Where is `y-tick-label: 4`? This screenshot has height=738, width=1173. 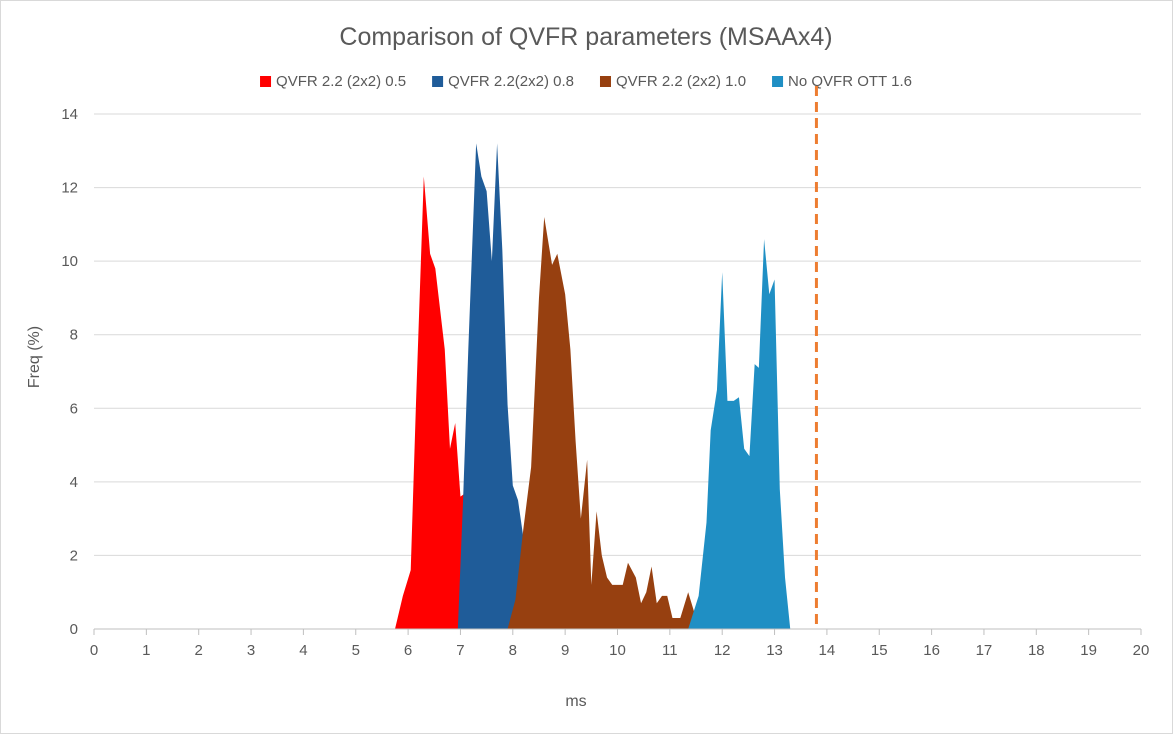 y-tick-label: 4 is located at coordinates (74, 482).